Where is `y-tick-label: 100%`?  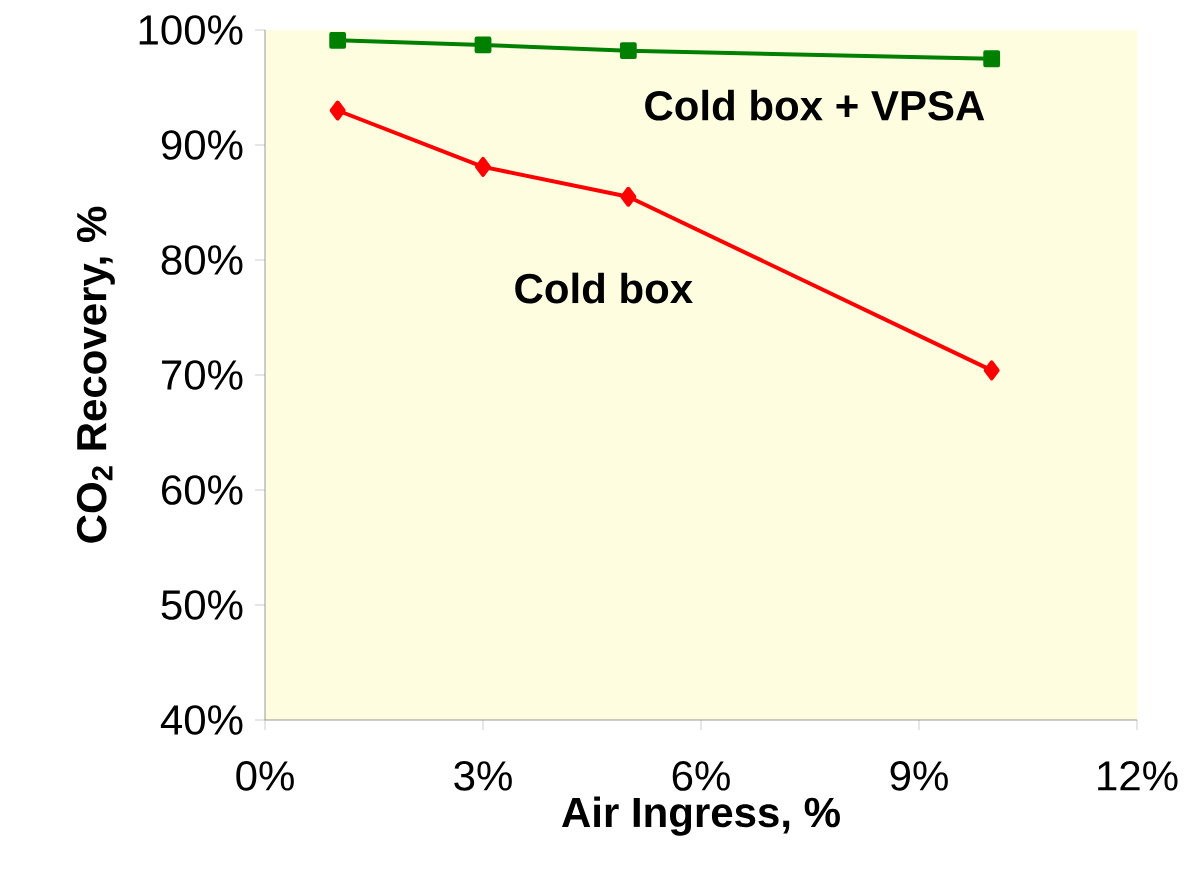 y-tick-label: 100% is located at coordinates (191, 30).